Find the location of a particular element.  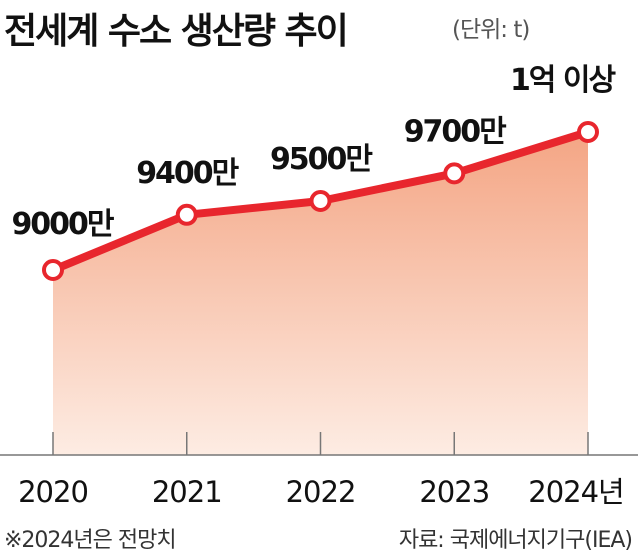

data-label-2022: 9500만 is located at coordinates (321, 159).